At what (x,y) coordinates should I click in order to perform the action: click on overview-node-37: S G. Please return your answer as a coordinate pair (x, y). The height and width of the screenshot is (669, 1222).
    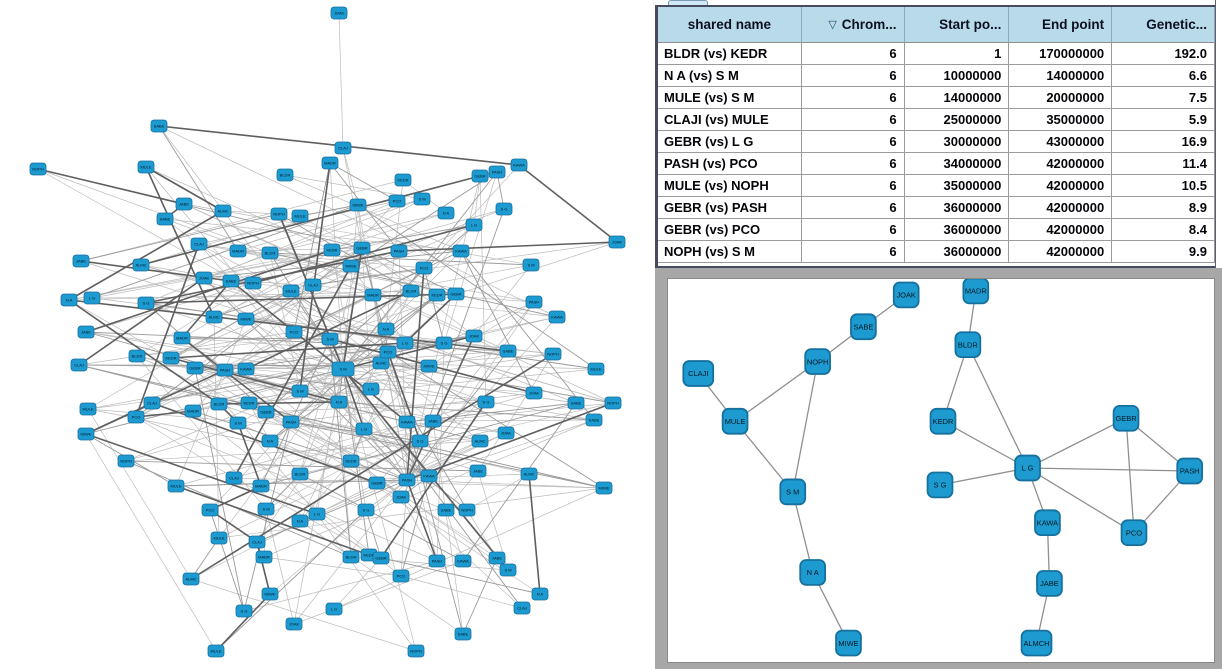
    Looking at the image, I should click on (146, 303).